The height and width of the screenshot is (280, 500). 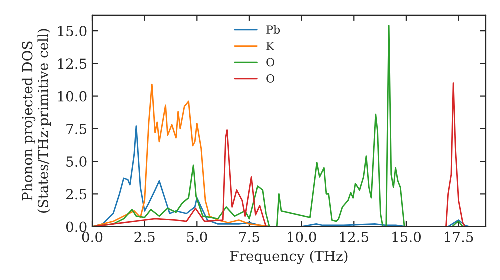 I want to click on x-tick-label: 0.0, so click(x=92, y=237).